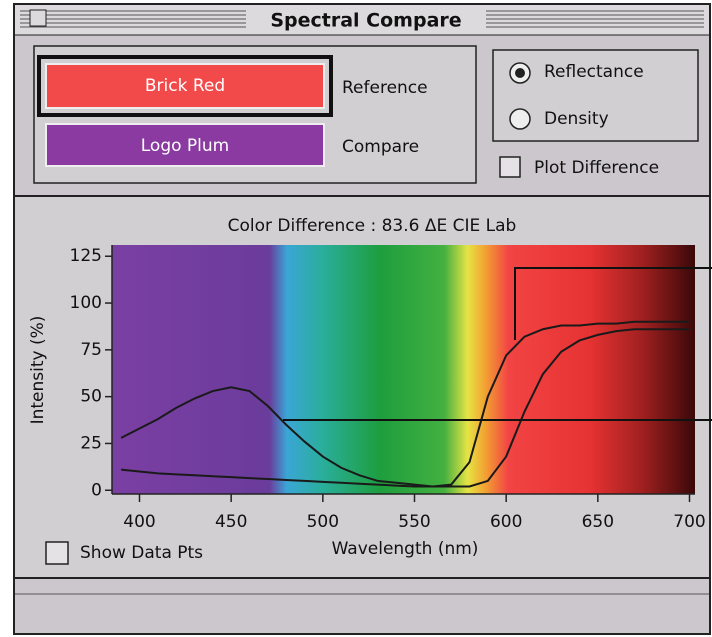 This screenshot has height=637, width=712. What do you see at coordinates (576, 119) in the screenshot?
I see `radio-label: Density` at bounding box center [576, 119].